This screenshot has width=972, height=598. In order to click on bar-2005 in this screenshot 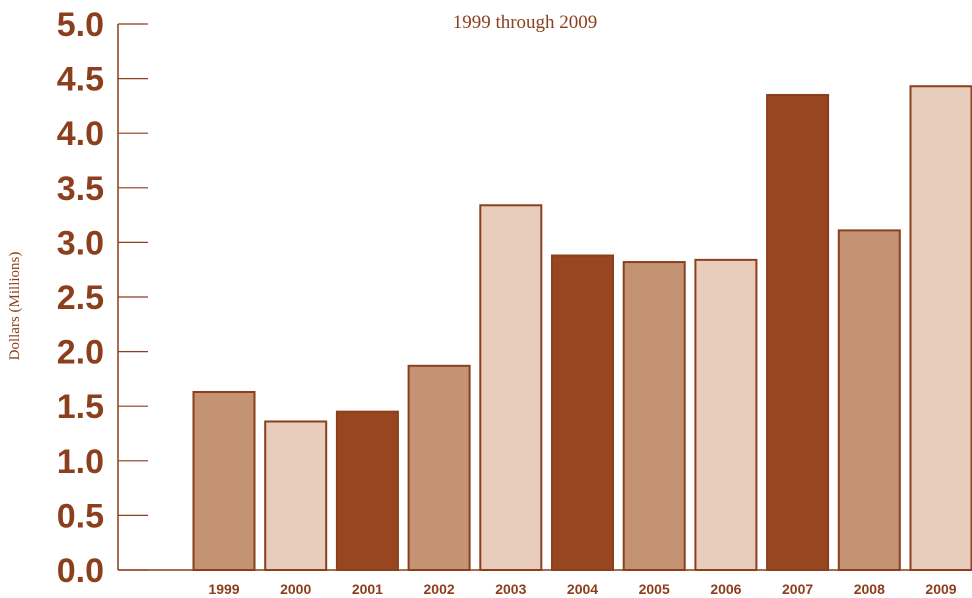, I will do `click(654, 416)`.